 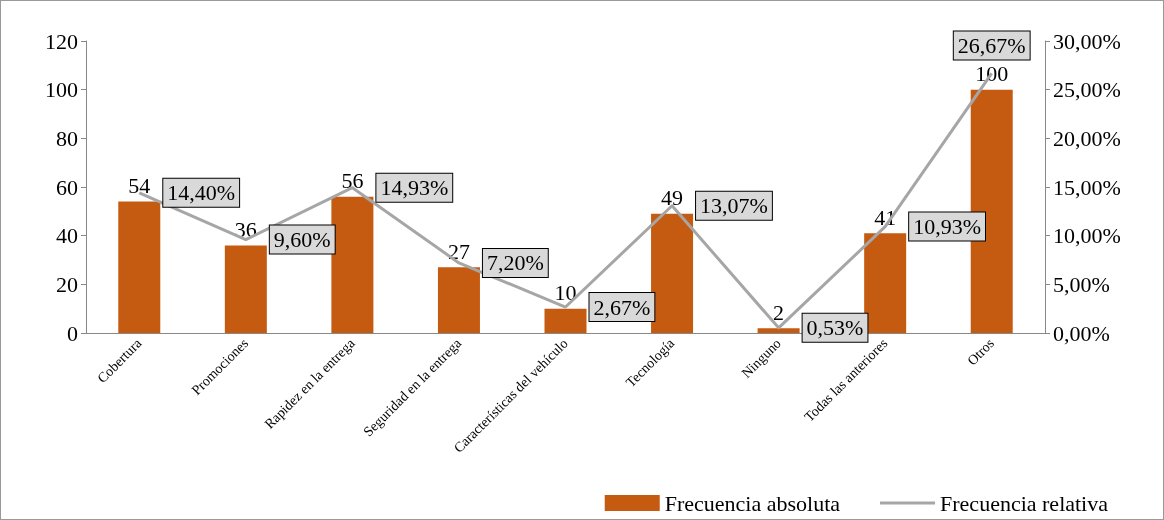 I want to click on y2-tick-label: 15,00%, so click(x=1087, y=187).